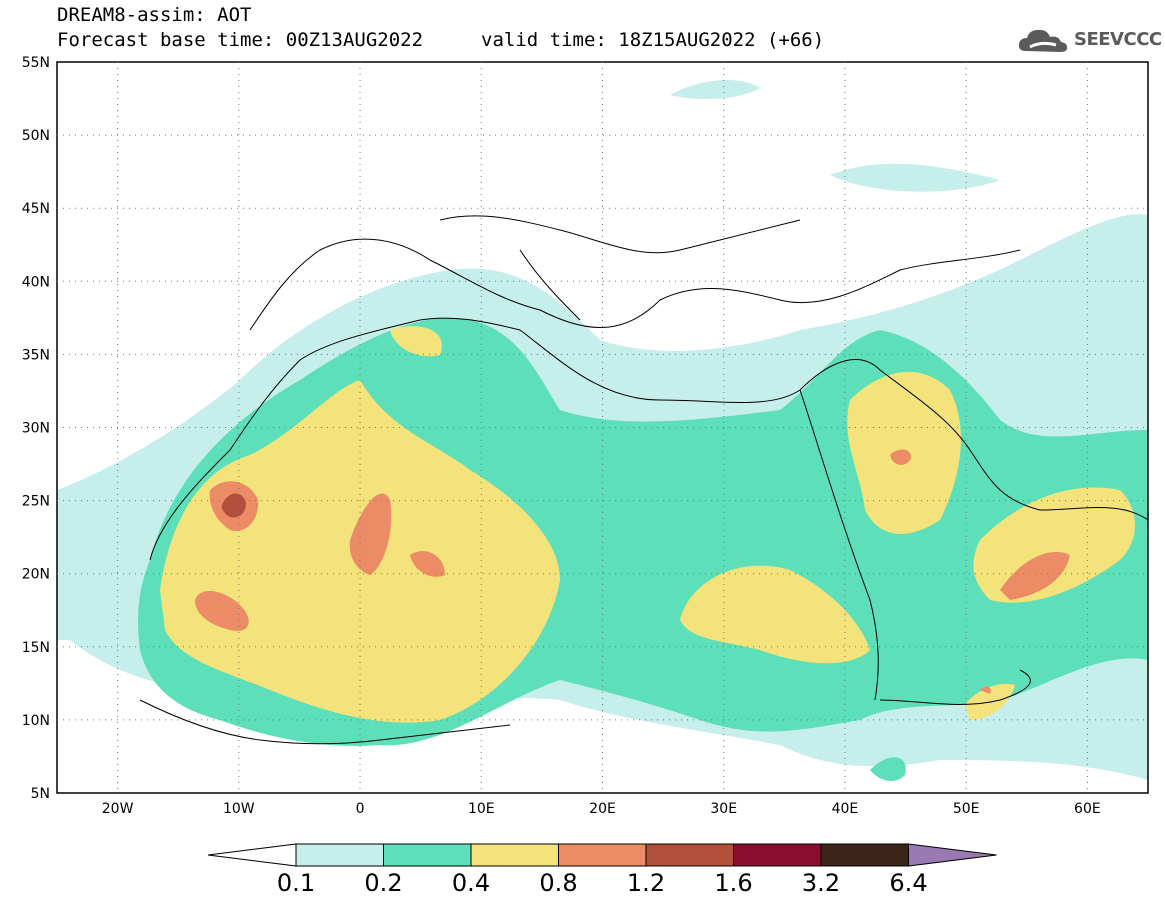 Image resolution: width=1165 pixels, height=905 pixels. I want to click on colorbar-label: 0.2, so click(383, 883).